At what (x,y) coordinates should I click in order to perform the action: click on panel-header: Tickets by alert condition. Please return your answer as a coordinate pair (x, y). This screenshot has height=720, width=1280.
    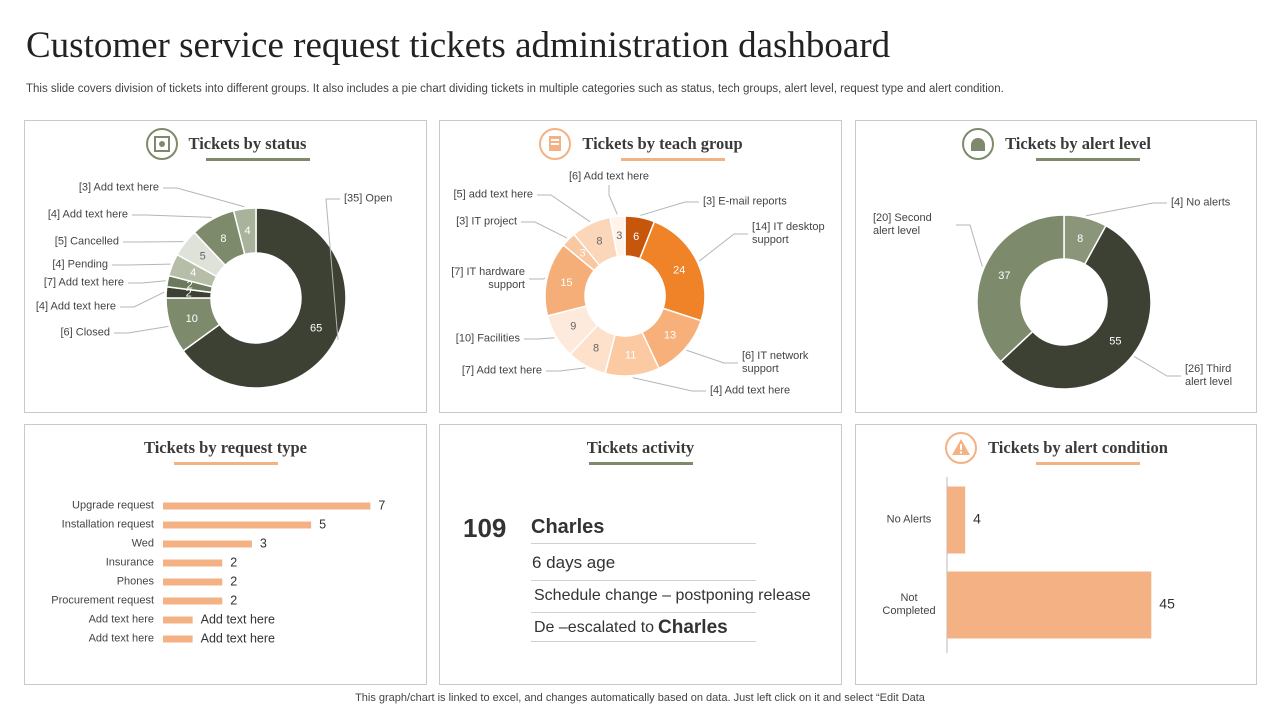
    Looking at the image, I should click on (1056, 448).